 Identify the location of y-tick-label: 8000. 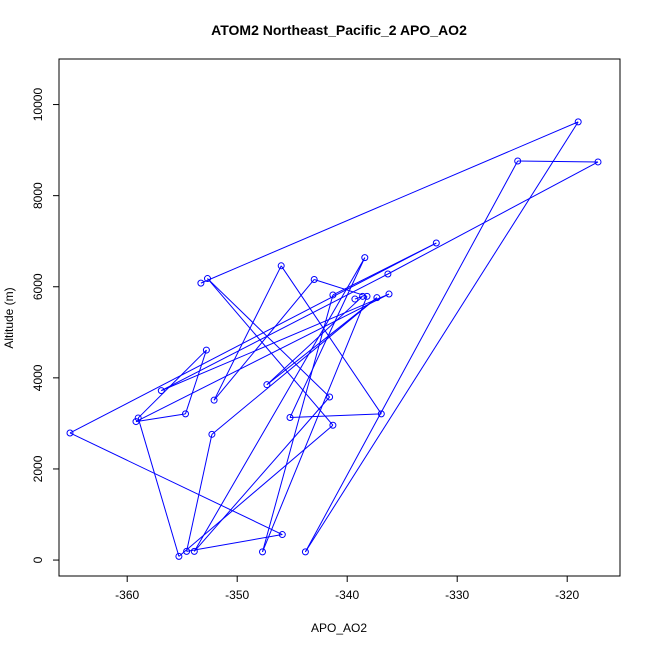
(38, 195).